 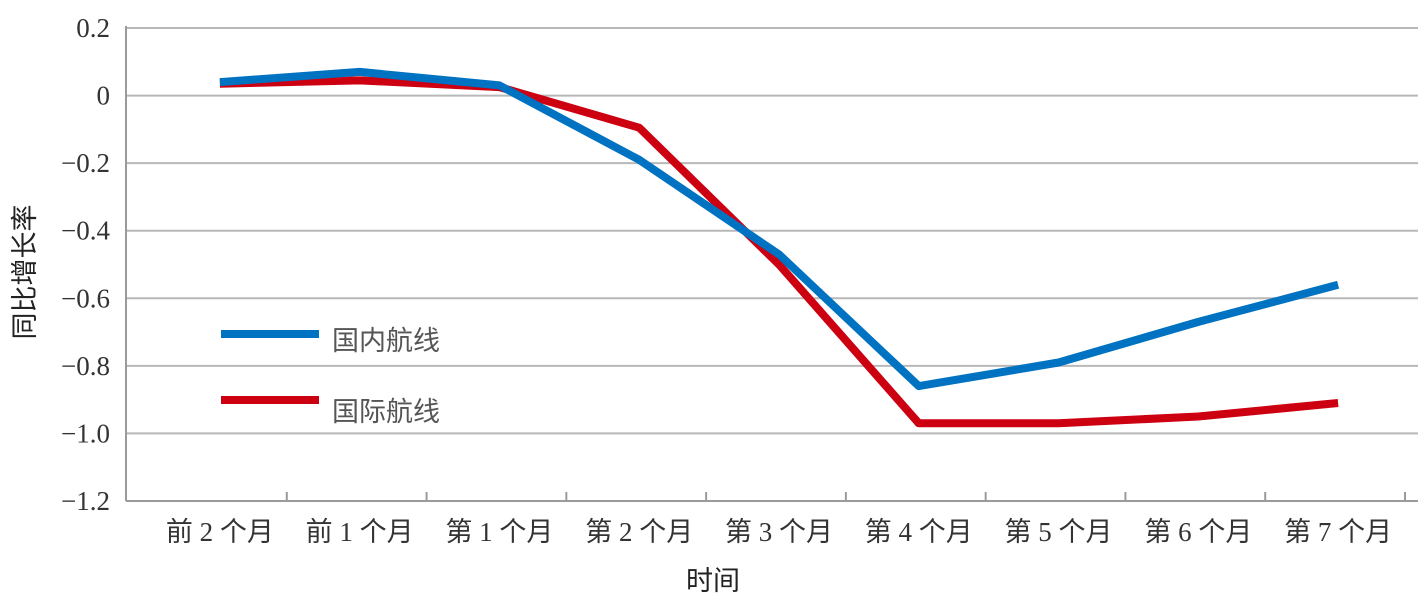 I want to click on y-tick-label: −0.6, so click(x=85, y=298).